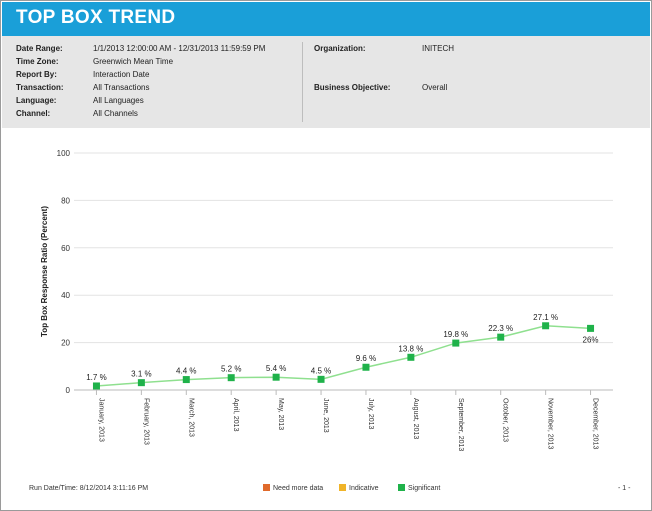 Image resolution: width=652 pixels, height=511 pixels. What do you see at coordinates (96, 17) in the screenshot?
I see `report-title: TOP BOX TREND` at bounding box center [96, 17].